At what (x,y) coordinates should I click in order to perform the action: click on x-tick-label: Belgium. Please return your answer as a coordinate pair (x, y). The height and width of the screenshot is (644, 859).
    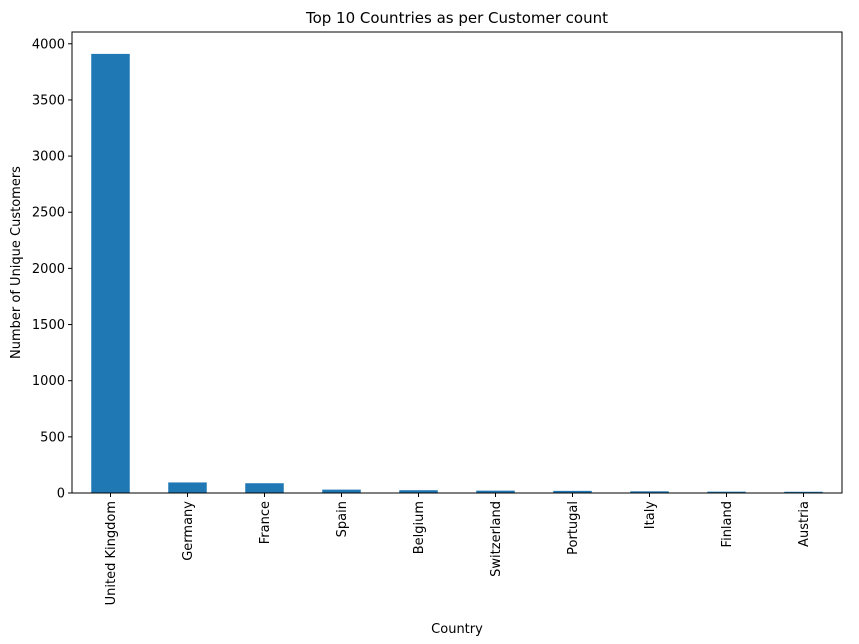
    Looking at the image, I should click on (419, 527).